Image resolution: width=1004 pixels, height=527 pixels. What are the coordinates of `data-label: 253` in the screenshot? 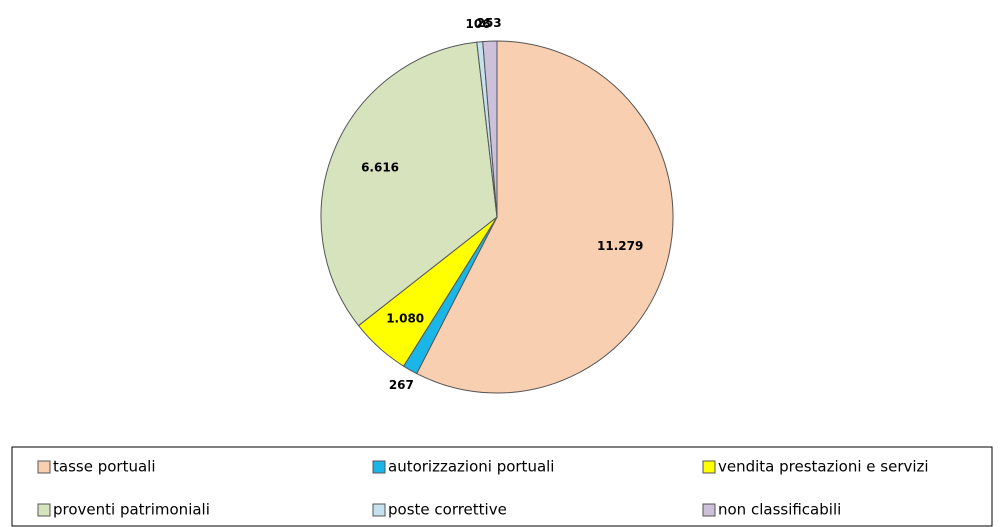 It's located at (489, 23).